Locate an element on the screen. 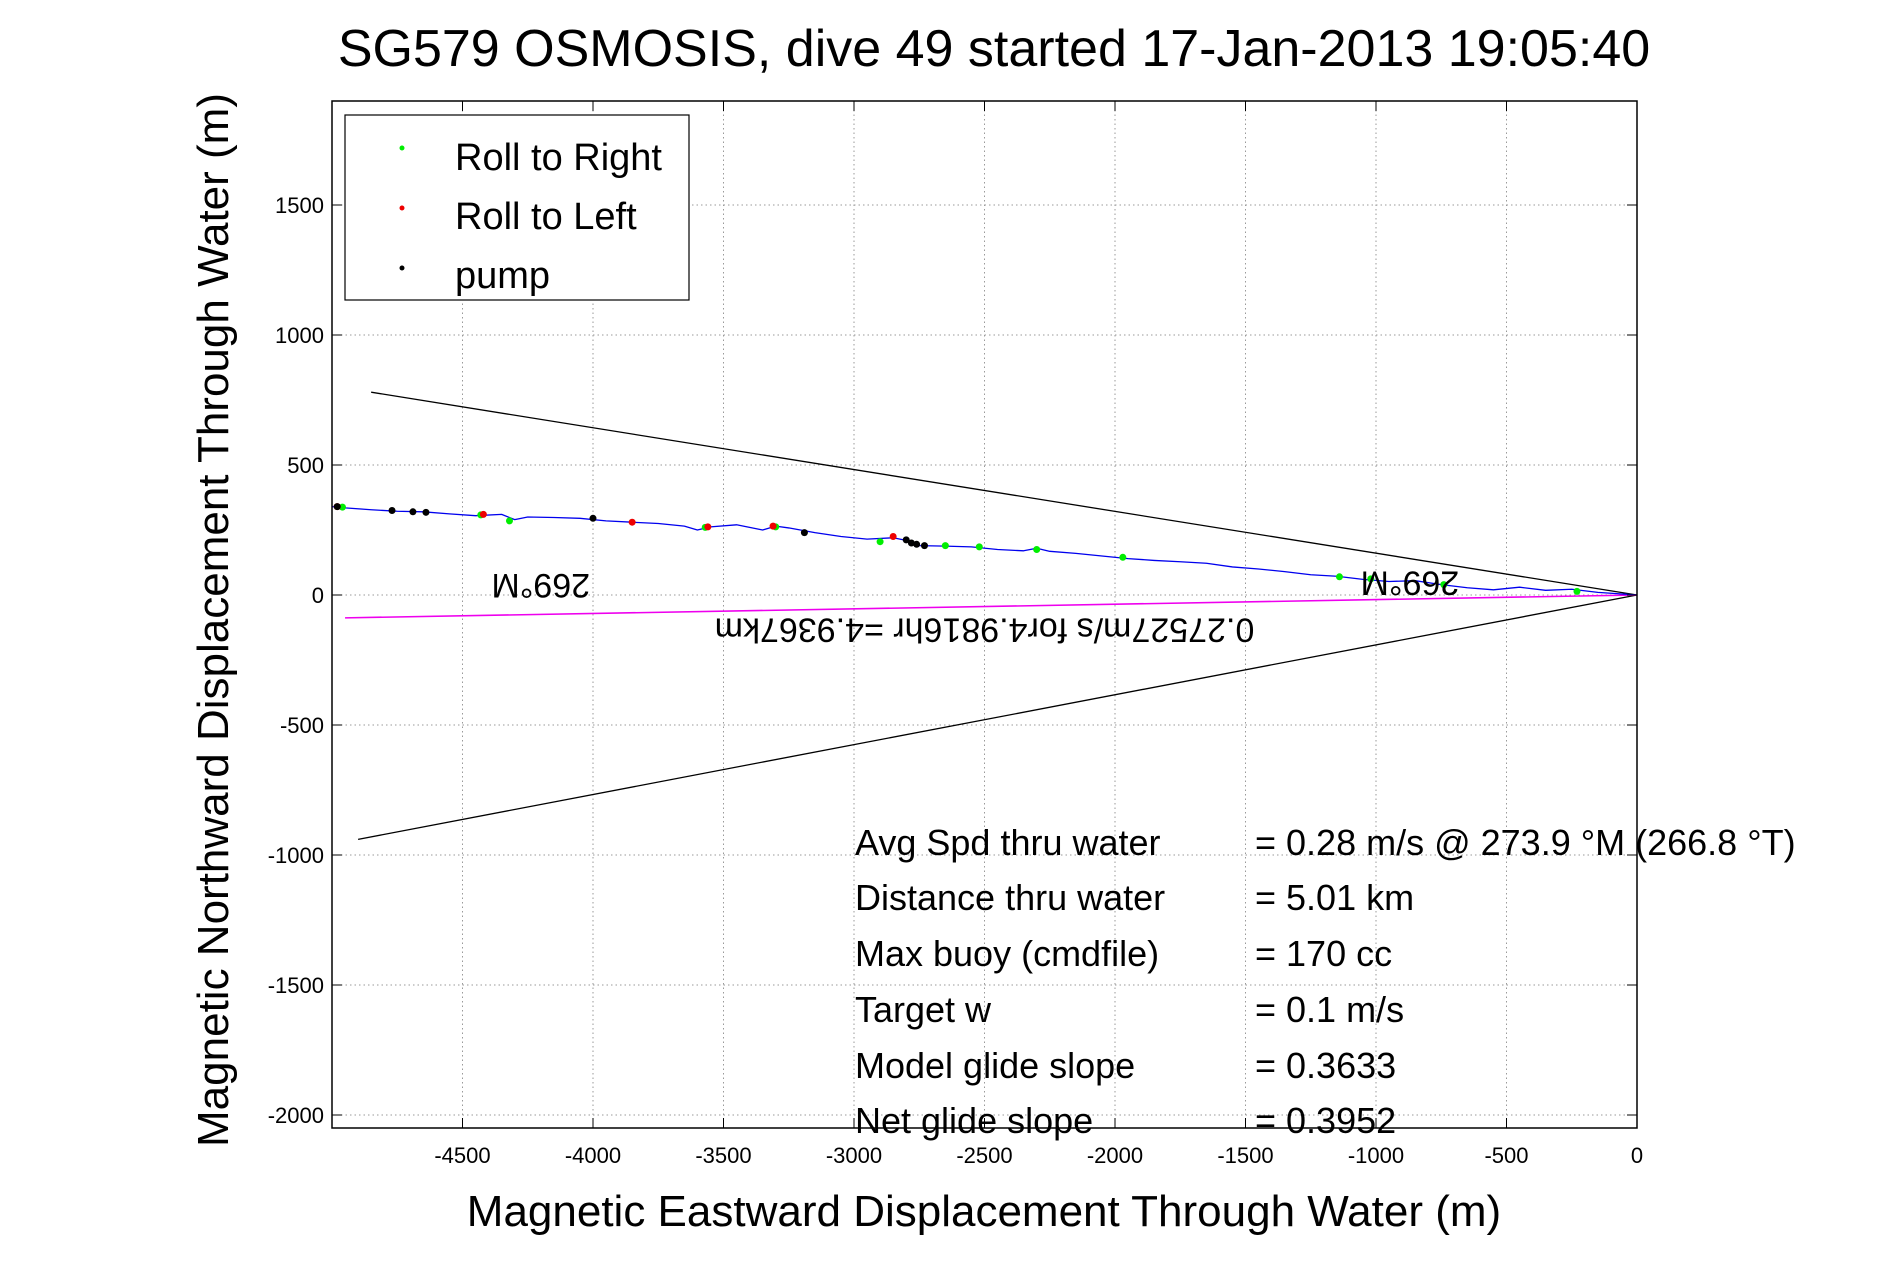 The height and width of the screenshot is (1262, 1891). x-tick-label: -1500 is located at coordinates (1245, 1155).